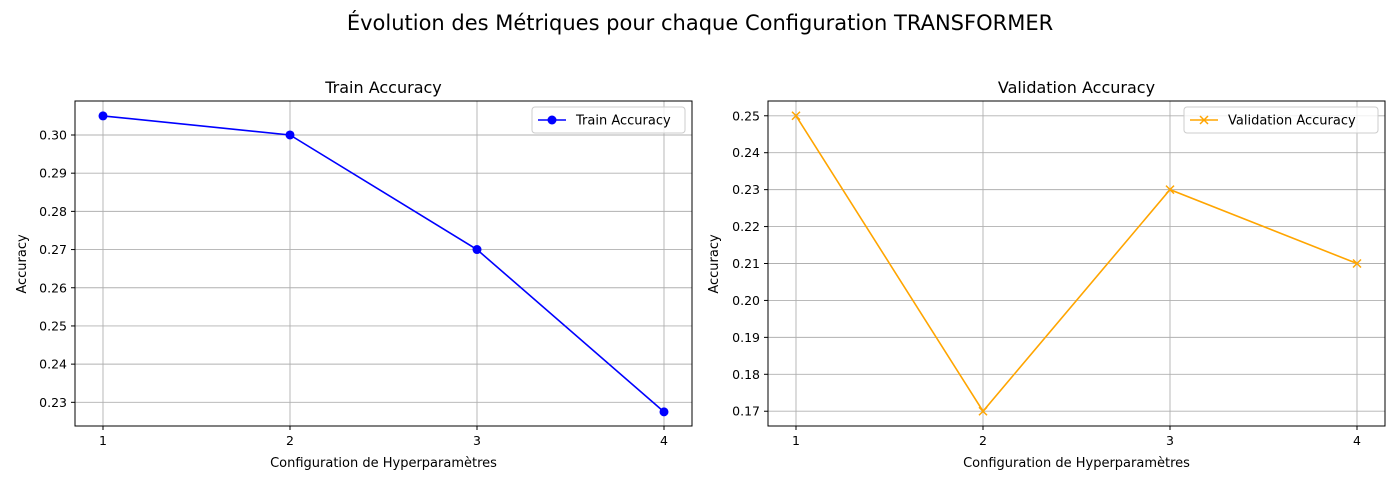 This screenshot has width=1400, height=500. I want to click on y-tick-label: 0.28, so click(53, 211).